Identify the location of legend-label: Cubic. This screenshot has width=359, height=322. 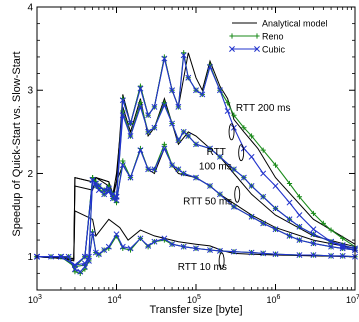
(274, 50).